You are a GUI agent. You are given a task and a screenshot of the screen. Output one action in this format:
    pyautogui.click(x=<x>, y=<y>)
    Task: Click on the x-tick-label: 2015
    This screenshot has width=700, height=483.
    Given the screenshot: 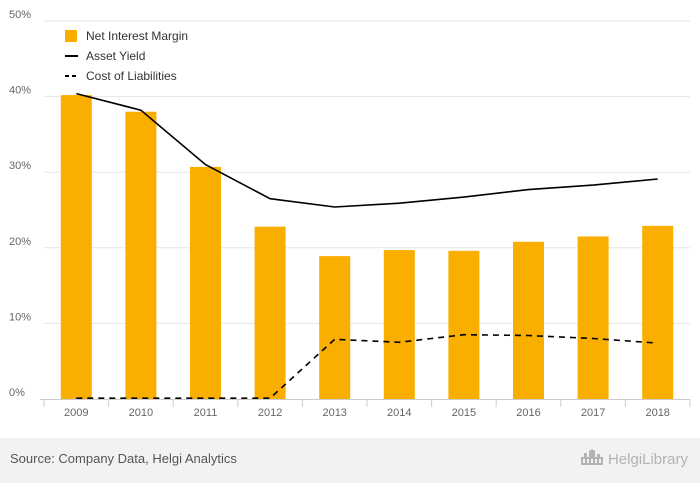 What is the action you would take?
    pyautogui.click(x=464, y=413)
    